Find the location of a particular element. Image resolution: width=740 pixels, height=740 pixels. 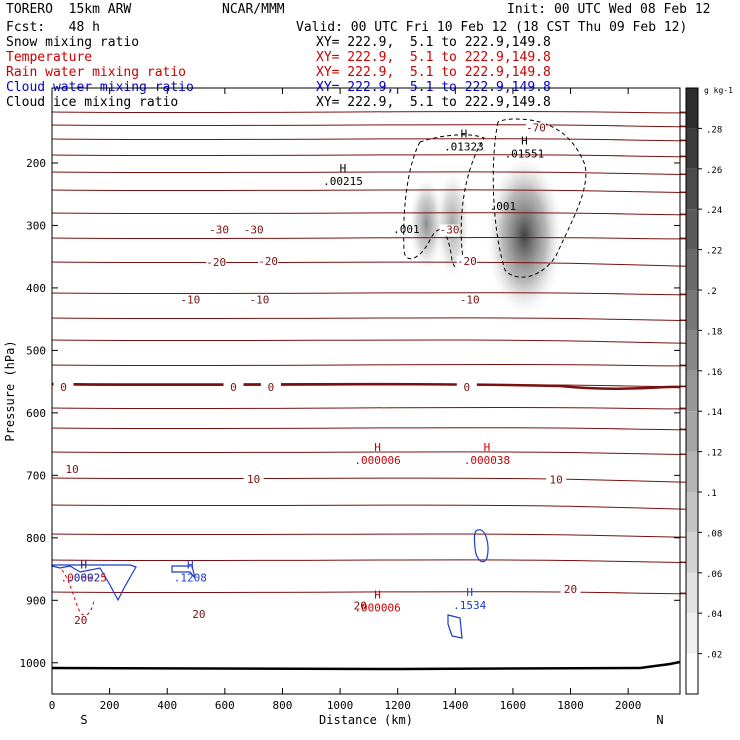

x-tick-label: 1600 is located at coordinates (513, 705).